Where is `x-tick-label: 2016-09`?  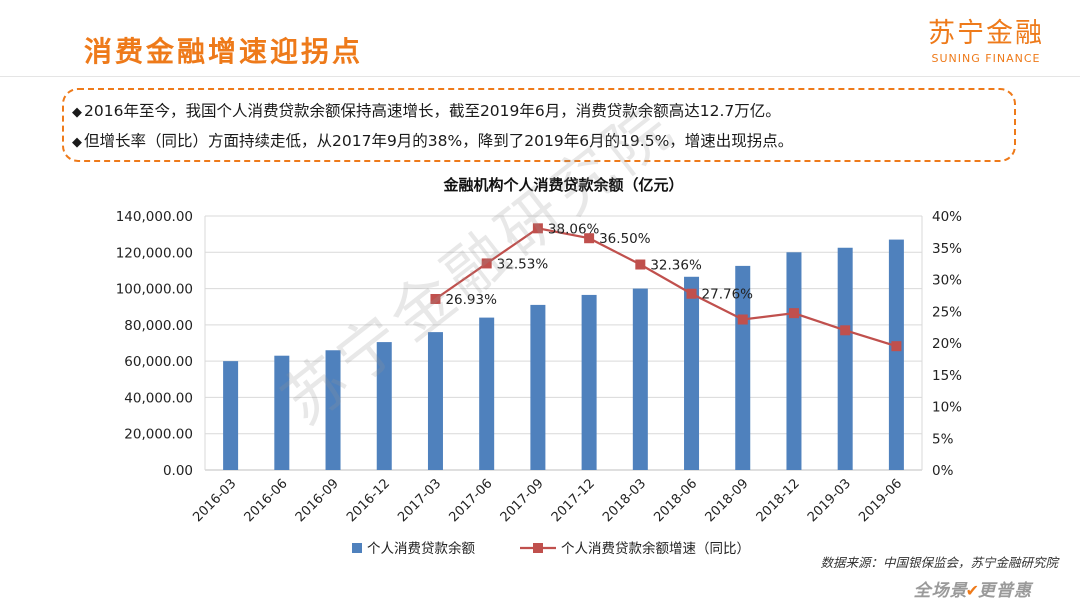 x-tick-label: 2016-09 is located at coordinates (317, 500).